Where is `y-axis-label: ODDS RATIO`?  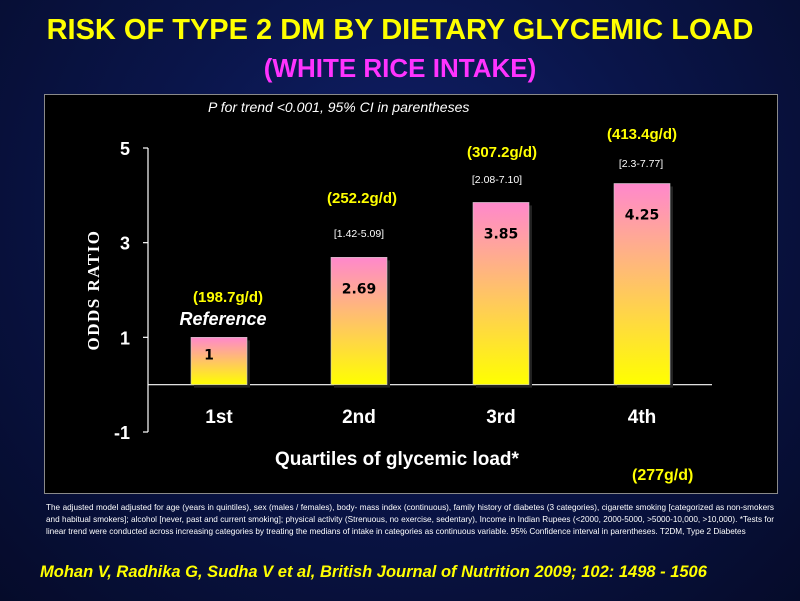
y-axis-label: ODDS RATIO is located at coordinates (93, 290).